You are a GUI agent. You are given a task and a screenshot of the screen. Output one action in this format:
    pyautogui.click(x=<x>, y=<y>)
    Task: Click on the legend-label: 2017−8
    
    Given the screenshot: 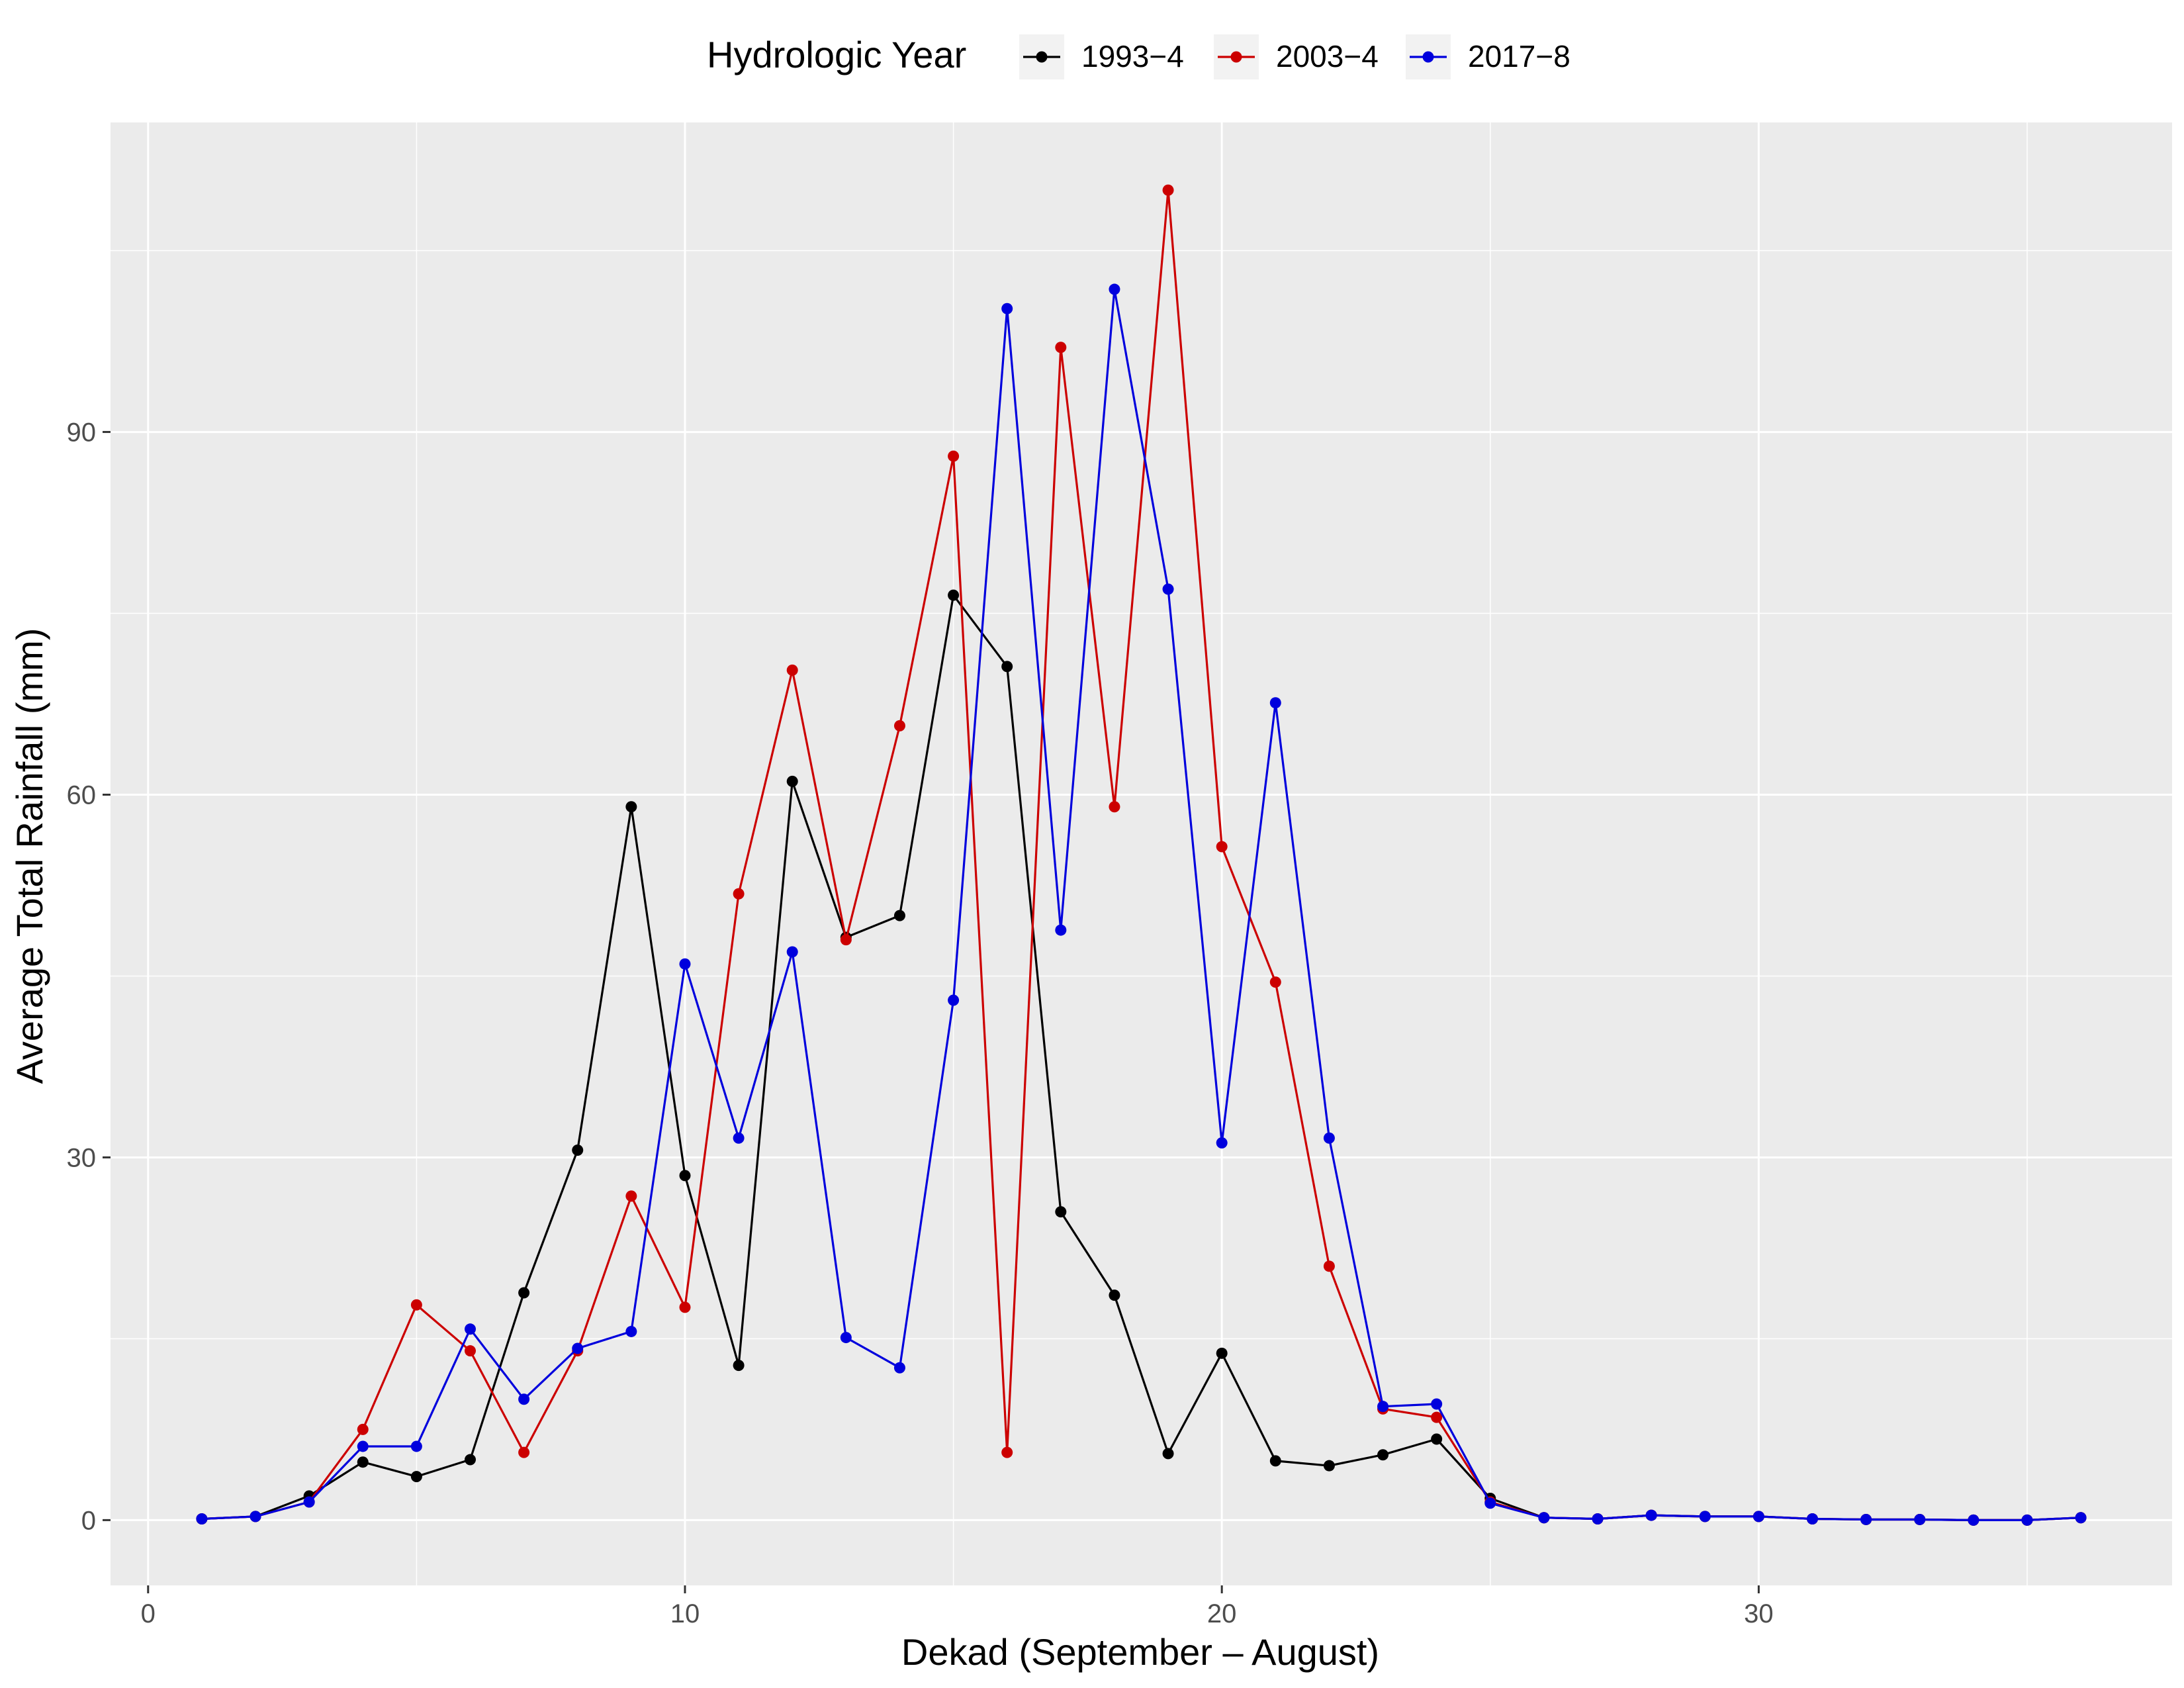 What is the action you would take?
    pyautogui.click(x=1519, y=56)
    